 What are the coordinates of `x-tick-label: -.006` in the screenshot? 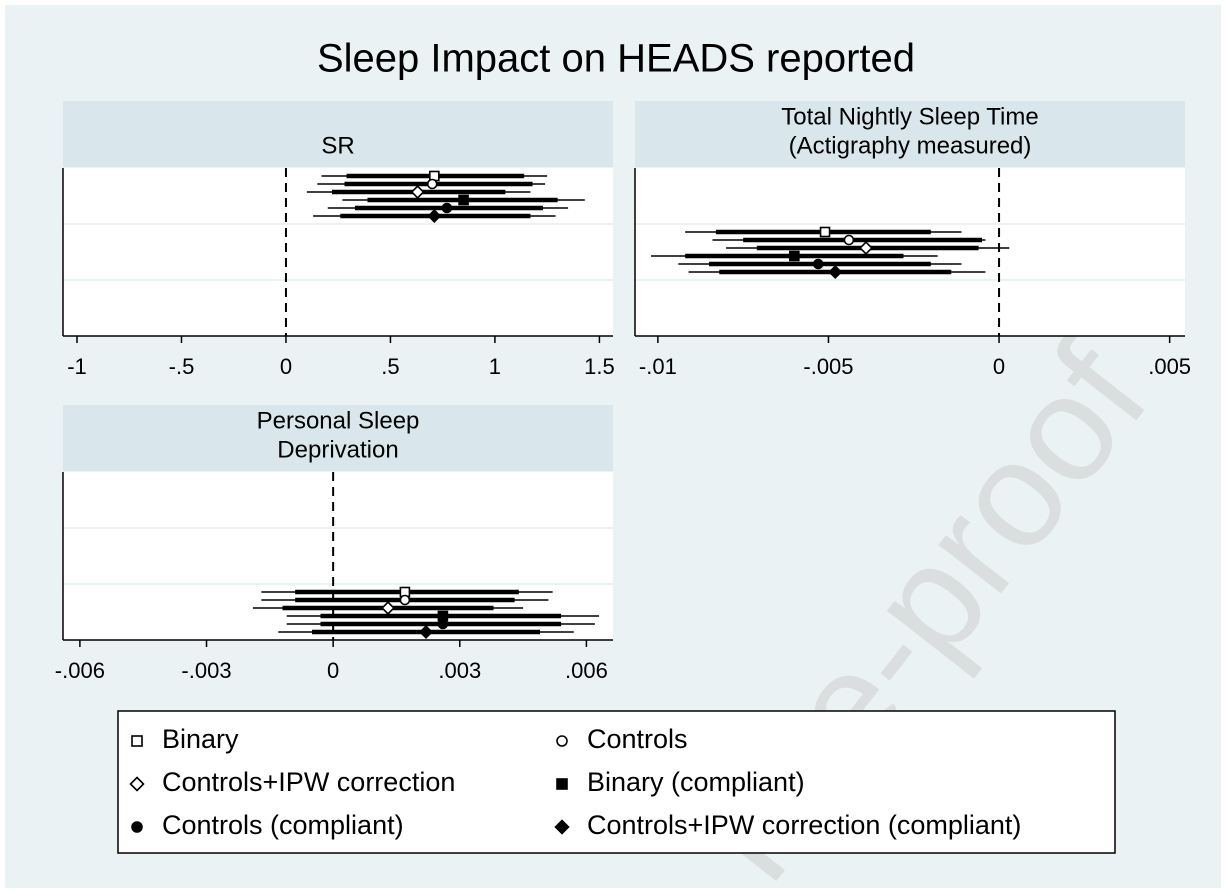 It's located at (80, 670).